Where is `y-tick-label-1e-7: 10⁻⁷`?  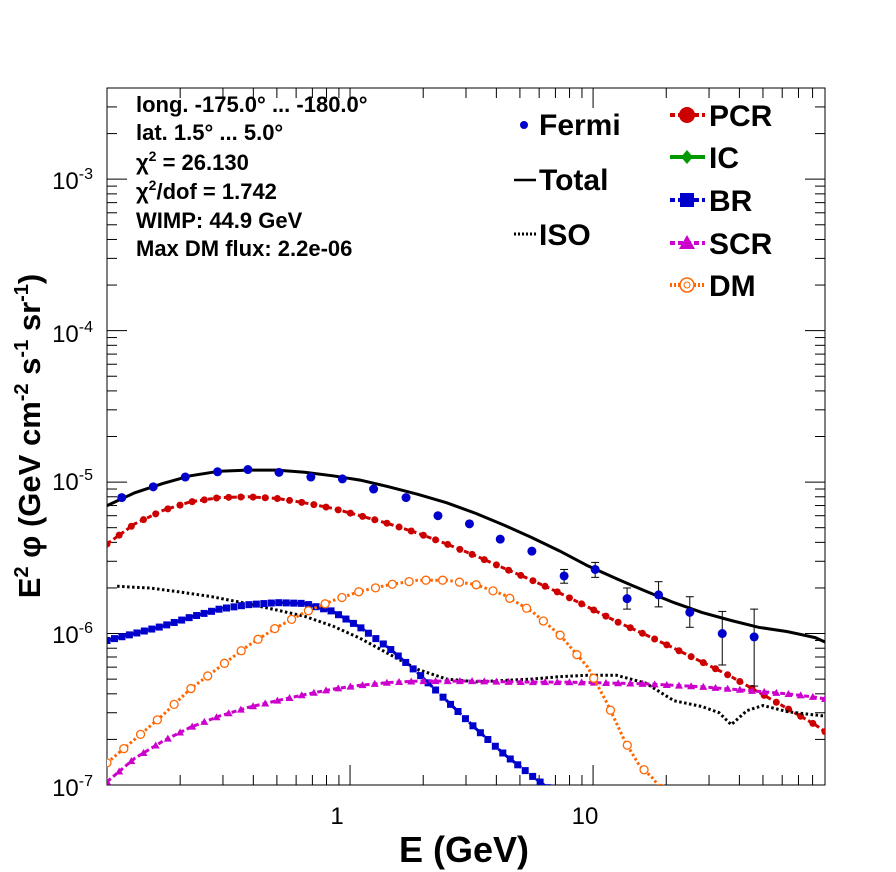
y-tick-label-1e-7: 10⁻⁷ is located at coordinates (72, 787).